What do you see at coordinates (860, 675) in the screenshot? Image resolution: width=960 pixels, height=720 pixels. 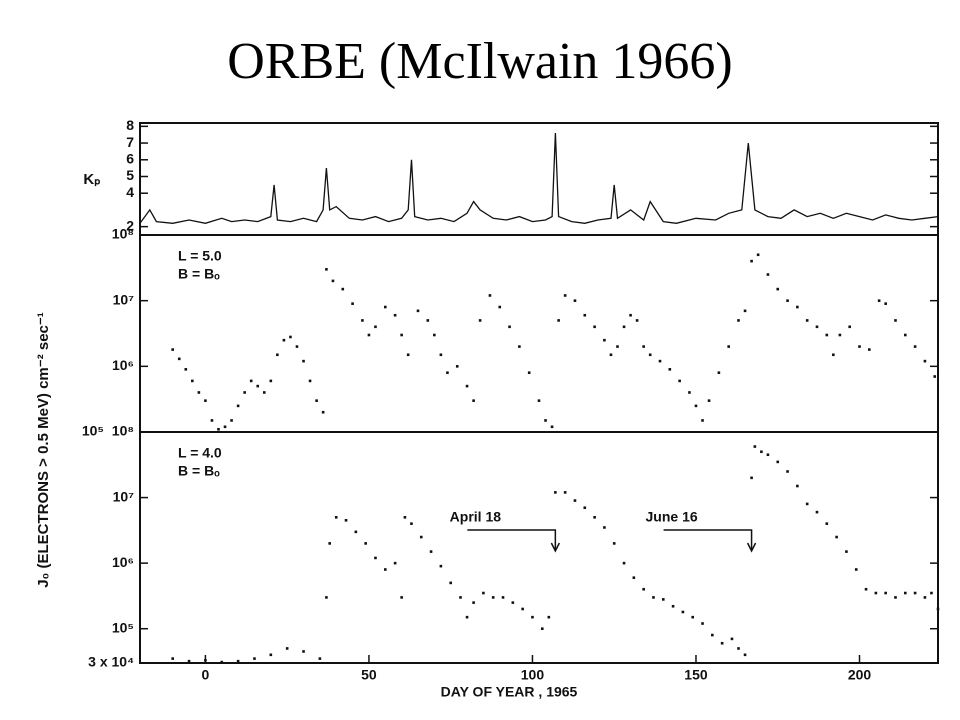 I see `x-tick-label: 200` at bounding box center [860, 675].